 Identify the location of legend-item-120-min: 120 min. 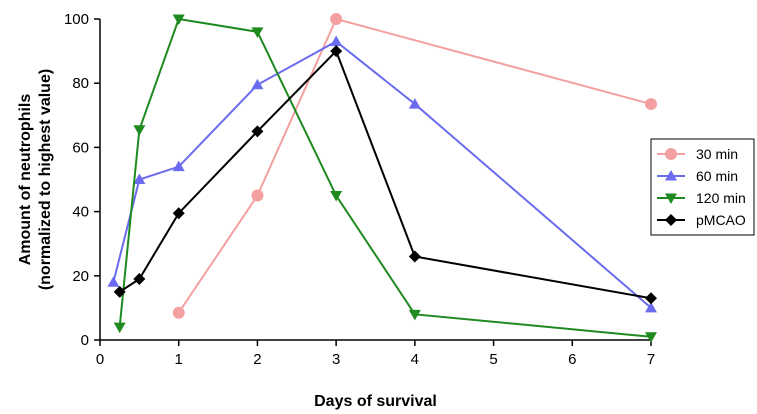
(701, 198).